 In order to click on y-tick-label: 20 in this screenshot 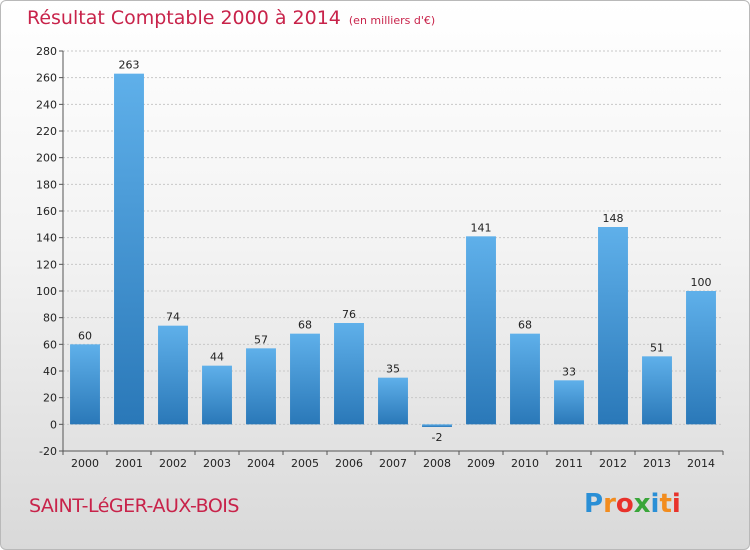, I will do `click(50, 398)`.